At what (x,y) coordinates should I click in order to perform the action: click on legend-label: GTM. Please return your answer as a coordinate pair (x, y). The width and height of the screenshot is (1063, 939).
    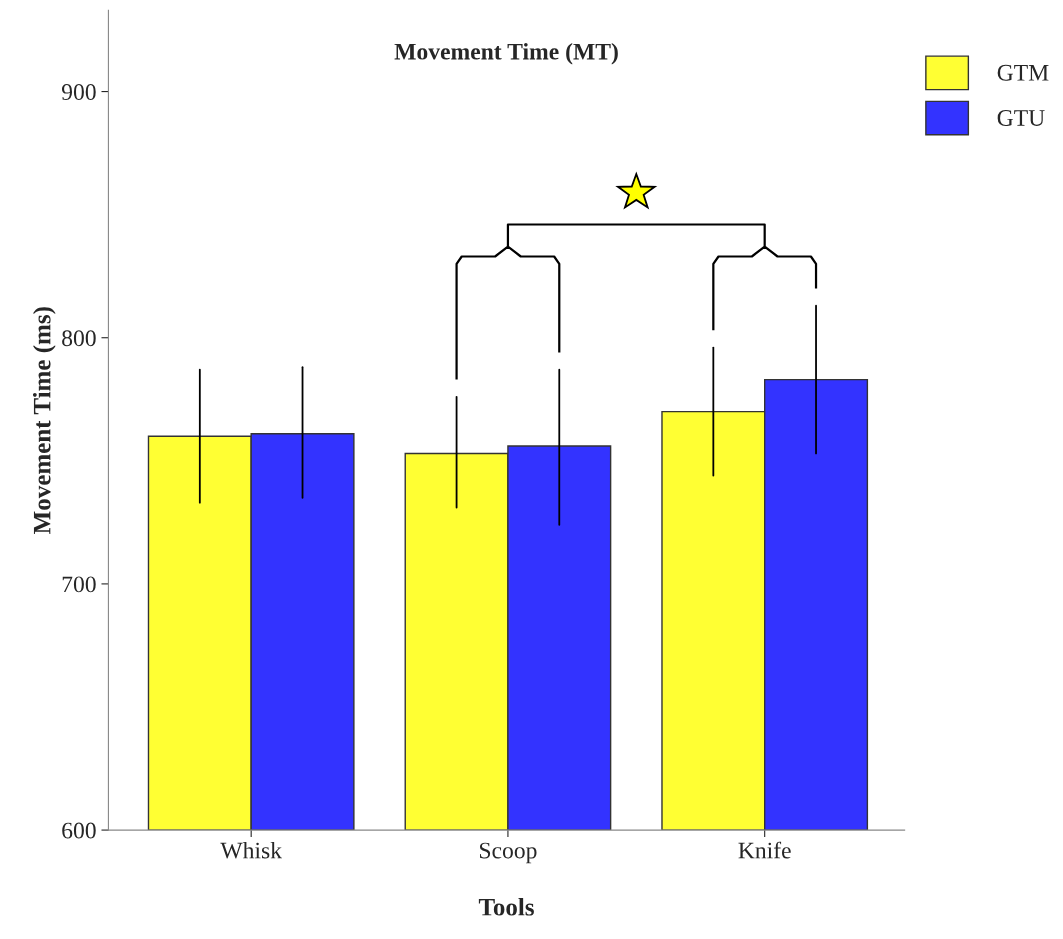
    Looking at the image, I should click on (1023, 72).